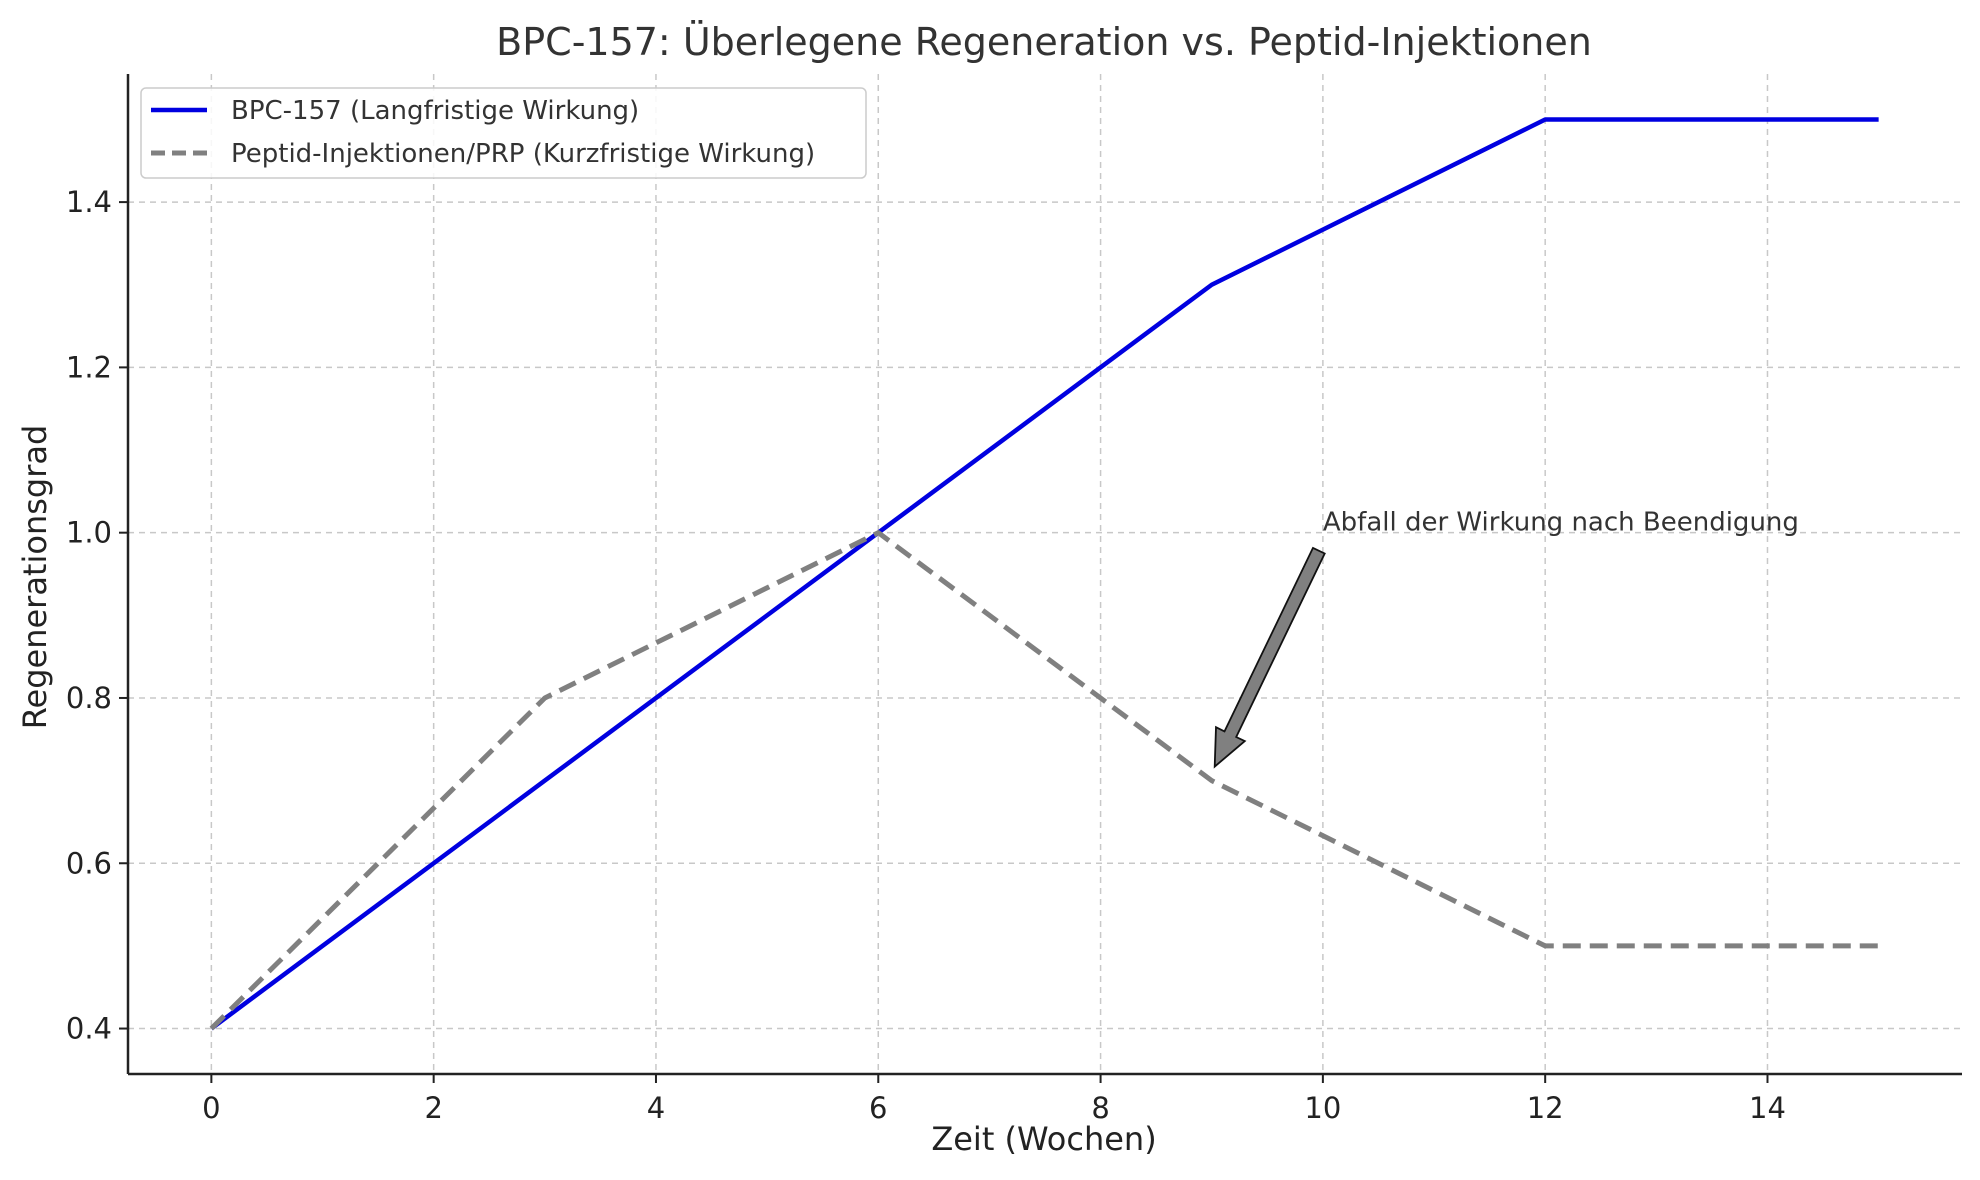 Image resolution: width=1980 pixels, height=1180 pixels. Describe the element at coordinates (1043, 1139) in the screenshot. I see `x-axis-label: Zeit (Wochen)` at that location.